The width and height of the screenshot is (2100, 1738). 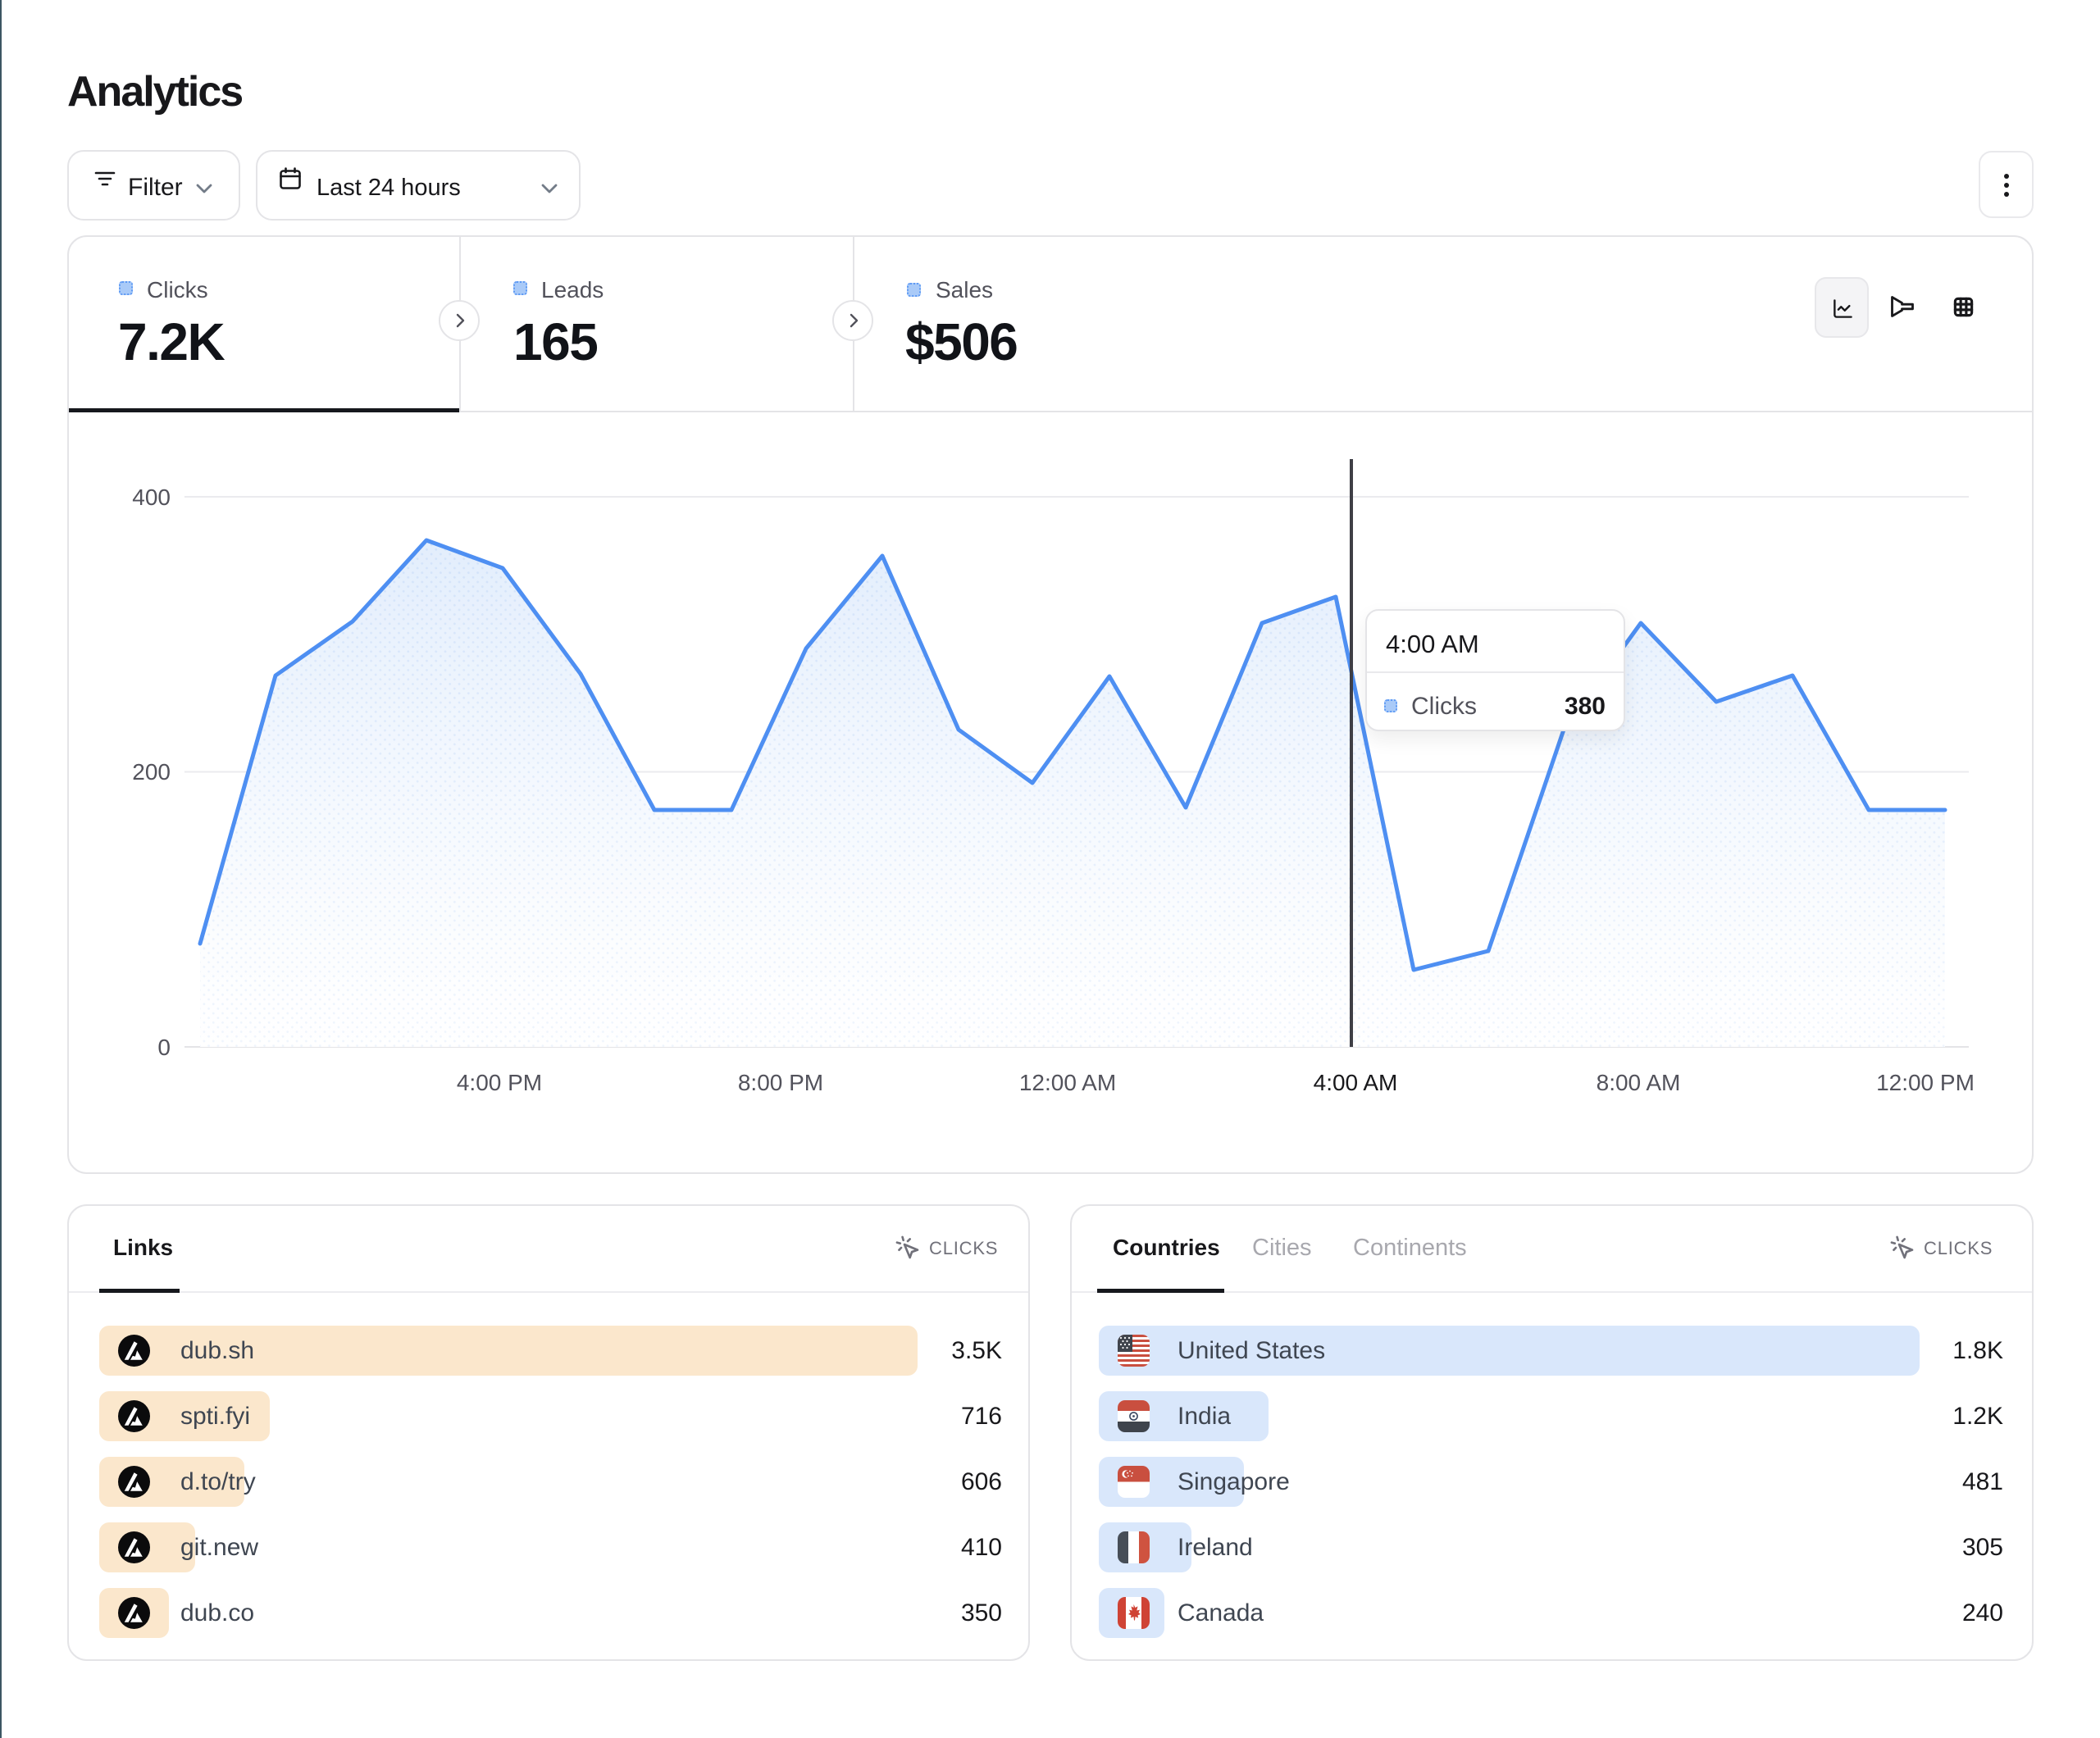 I want to click on svg-text: 200, so click(x=151, y=772).